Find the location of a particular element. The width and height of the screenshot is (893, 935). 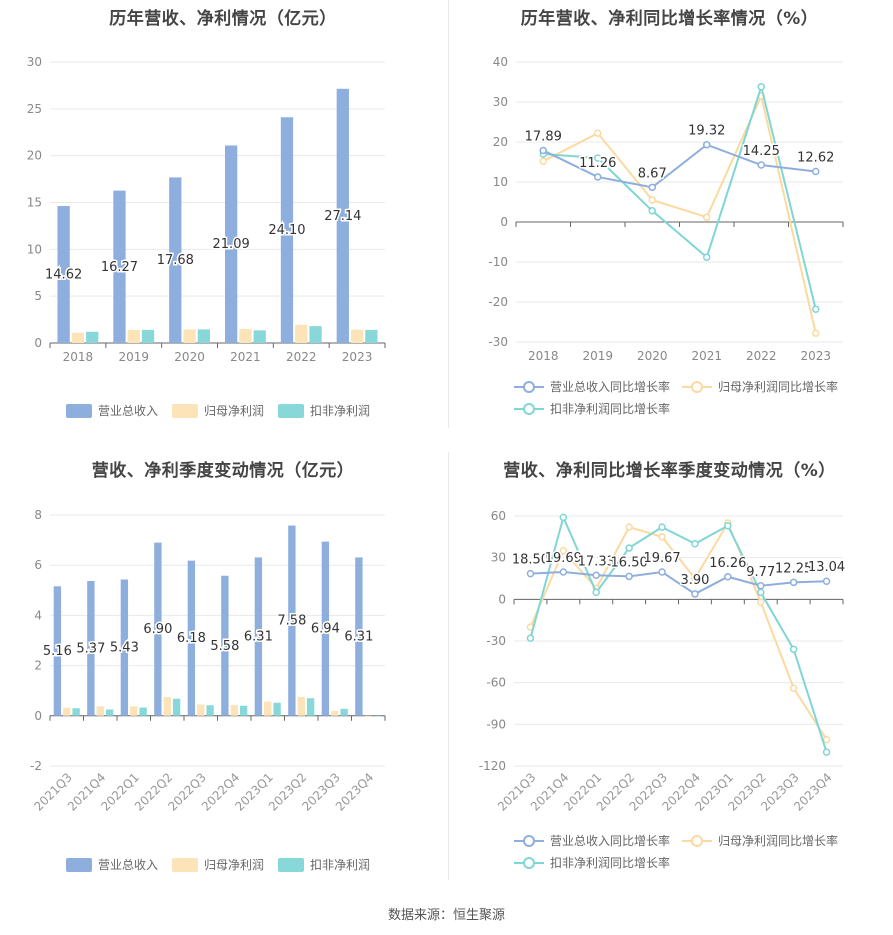

x-tick-label: 2022 is located at coordinates (761, 356).